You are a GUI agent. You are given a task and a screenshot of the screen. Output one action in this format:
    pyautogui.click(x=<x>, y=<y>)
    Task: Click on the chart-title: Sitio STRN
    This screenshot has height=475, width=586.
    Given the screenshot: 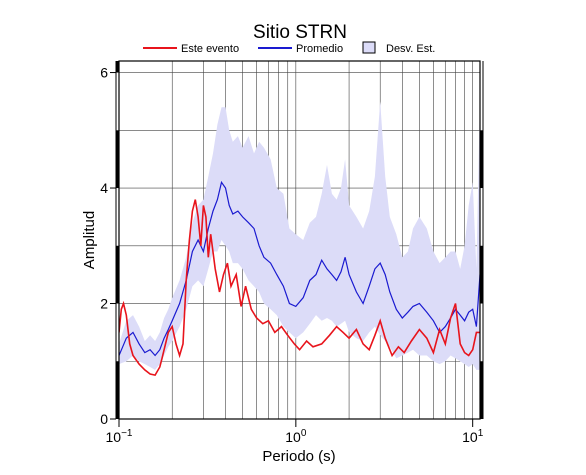 What is the action you would take?
    pyautogui.click(x=300, y=32)
    